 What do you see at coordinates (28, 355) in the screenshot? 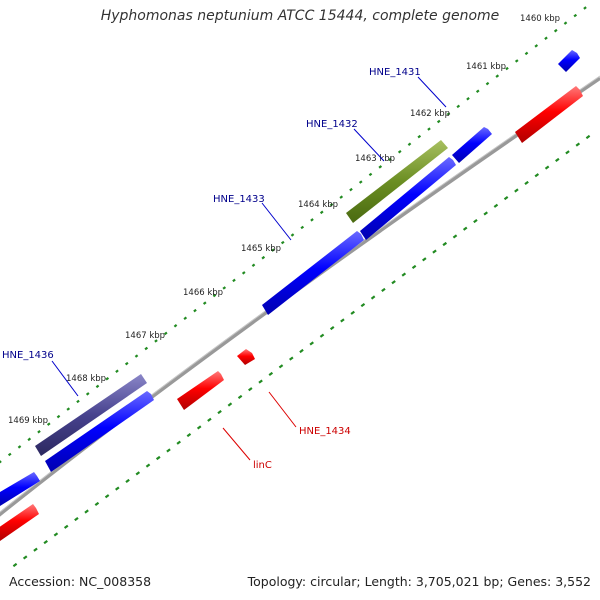
I see `gene-label-hne-1436: HNE_1436` at bounding box center [28, 355].